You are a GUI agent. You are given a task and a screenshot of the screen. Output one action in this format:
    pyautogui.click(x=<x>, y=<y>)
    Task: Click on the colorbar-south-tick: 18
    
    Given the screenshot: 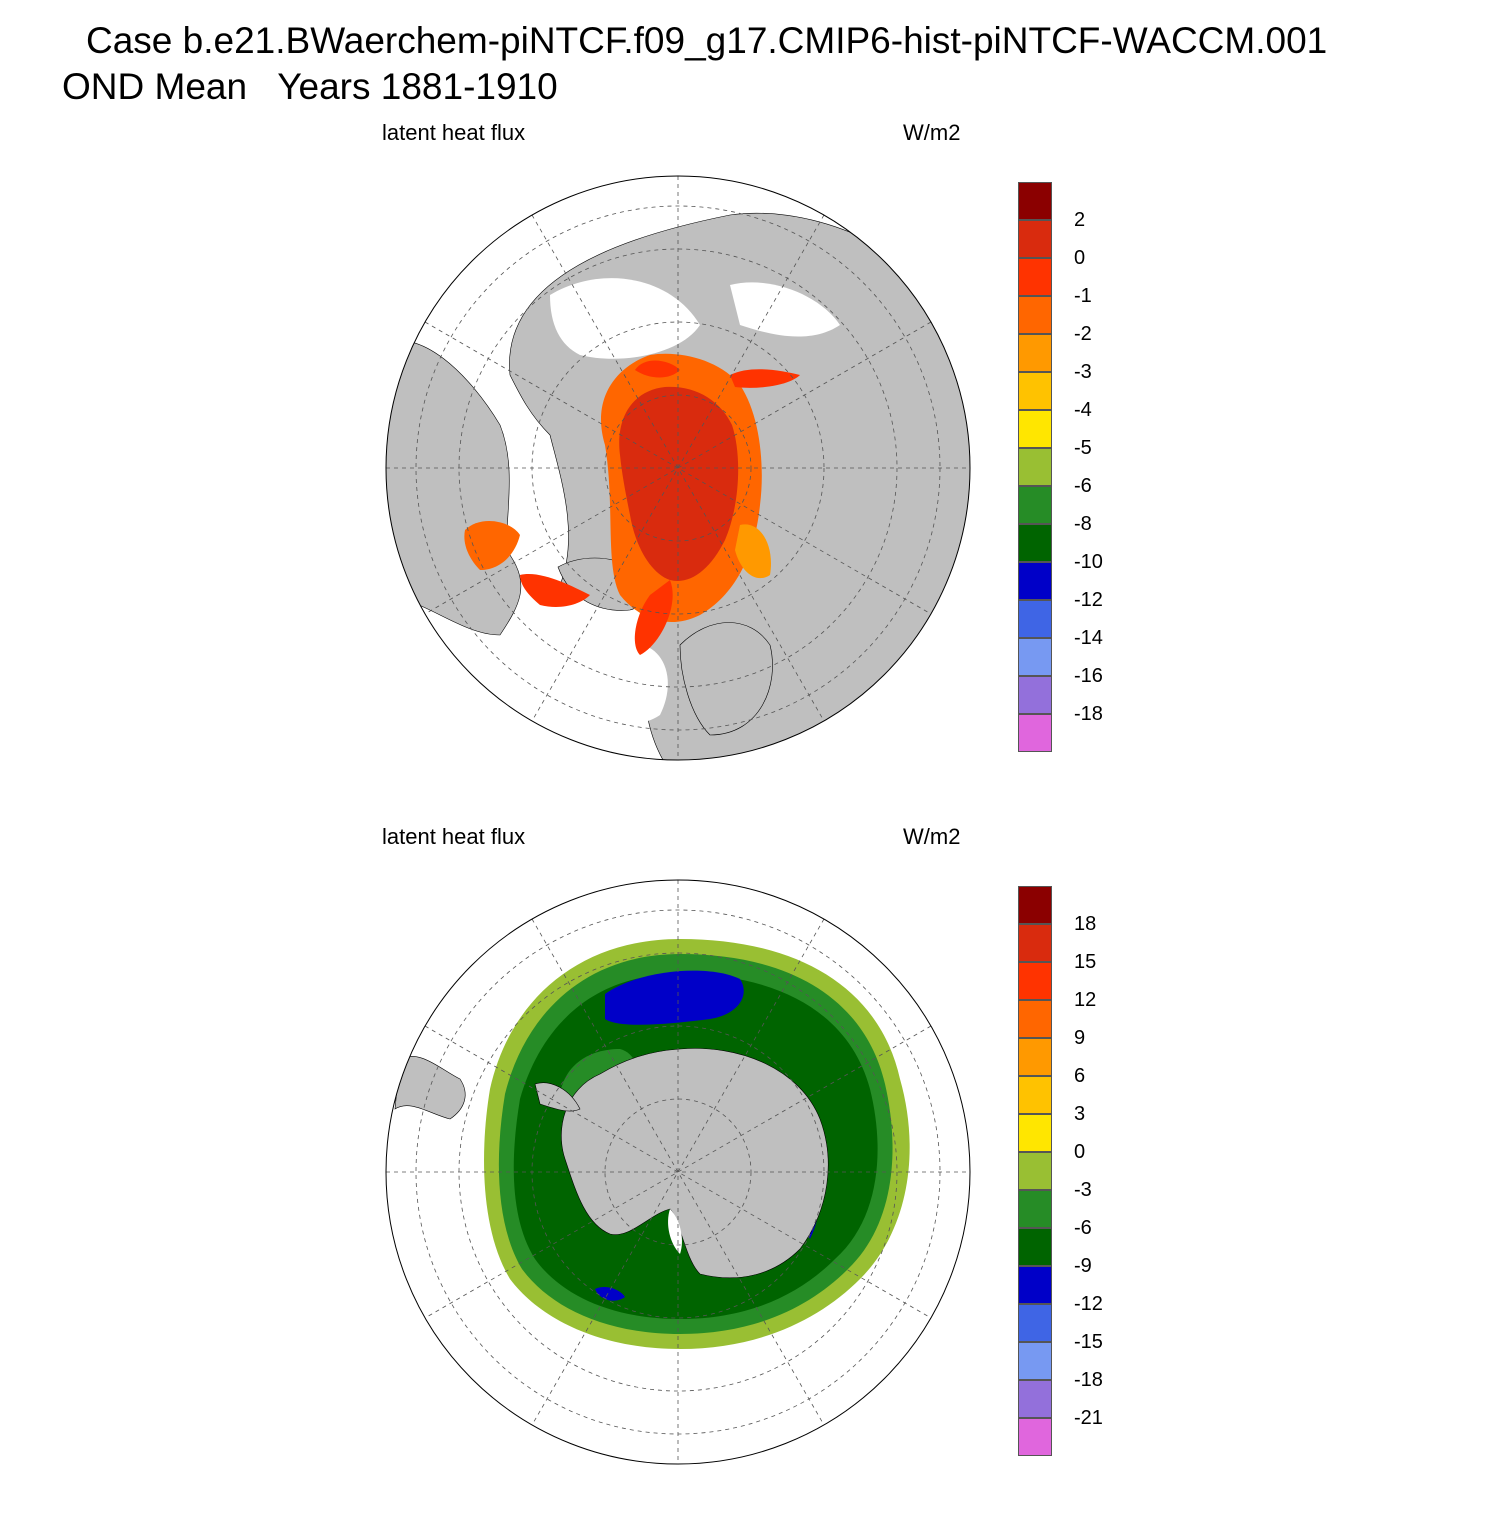 What is the action you would take?
    pyautogui.click(x=1085, y=924)
    